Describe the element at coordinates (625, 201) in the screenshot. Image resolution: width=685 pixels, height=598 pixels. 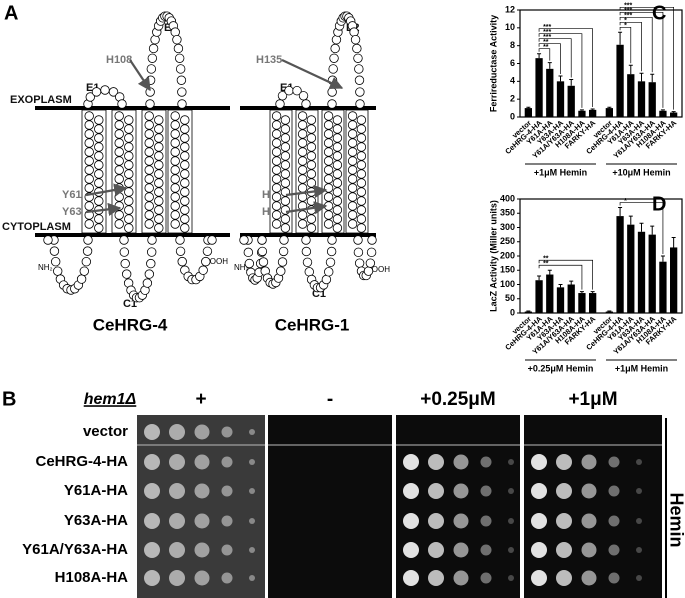
I see `significance-label: *` at that location.